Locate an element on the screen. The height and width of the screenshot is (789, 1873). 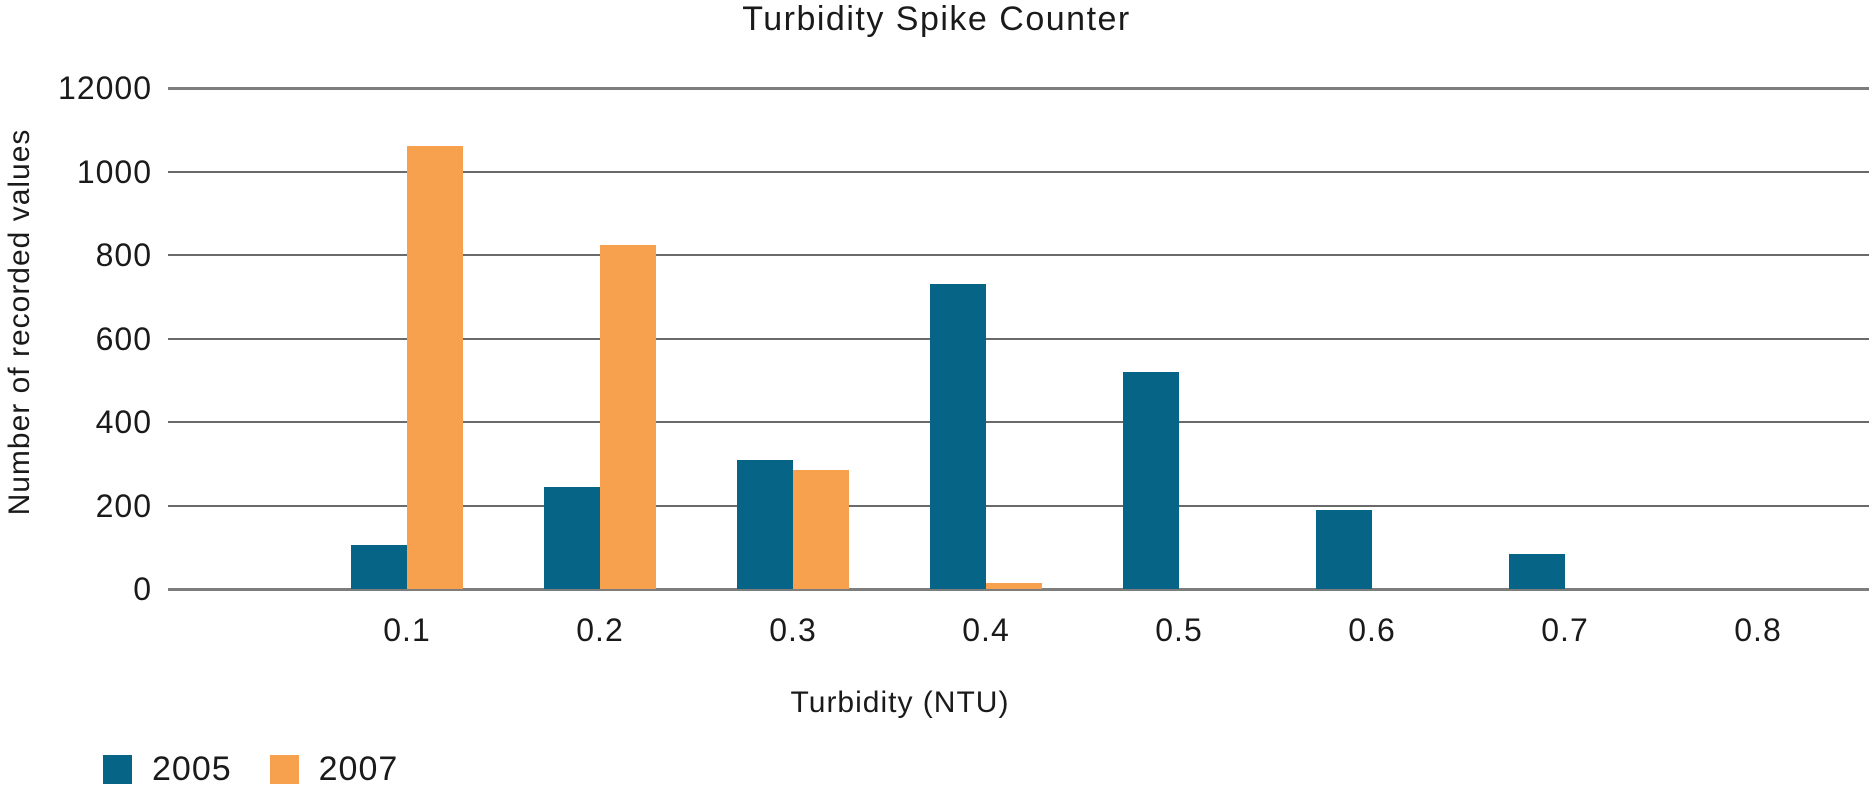
chart-title: Turbidity Spike Counter is located at coordinates (936, 19).